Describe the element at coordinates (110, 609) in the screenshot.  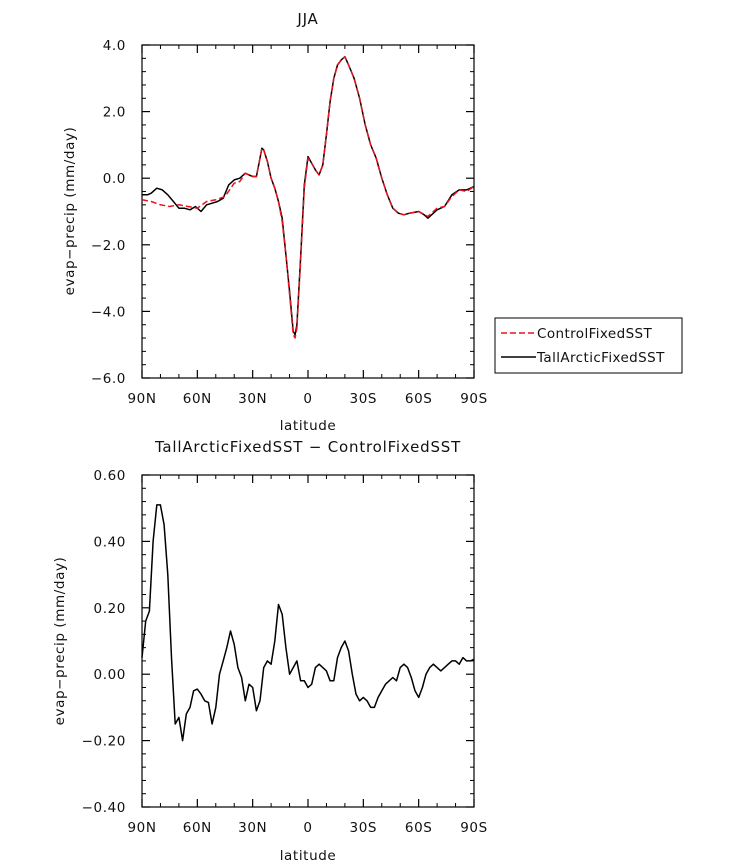
I see `y-tick-label: 0.20` at that location.